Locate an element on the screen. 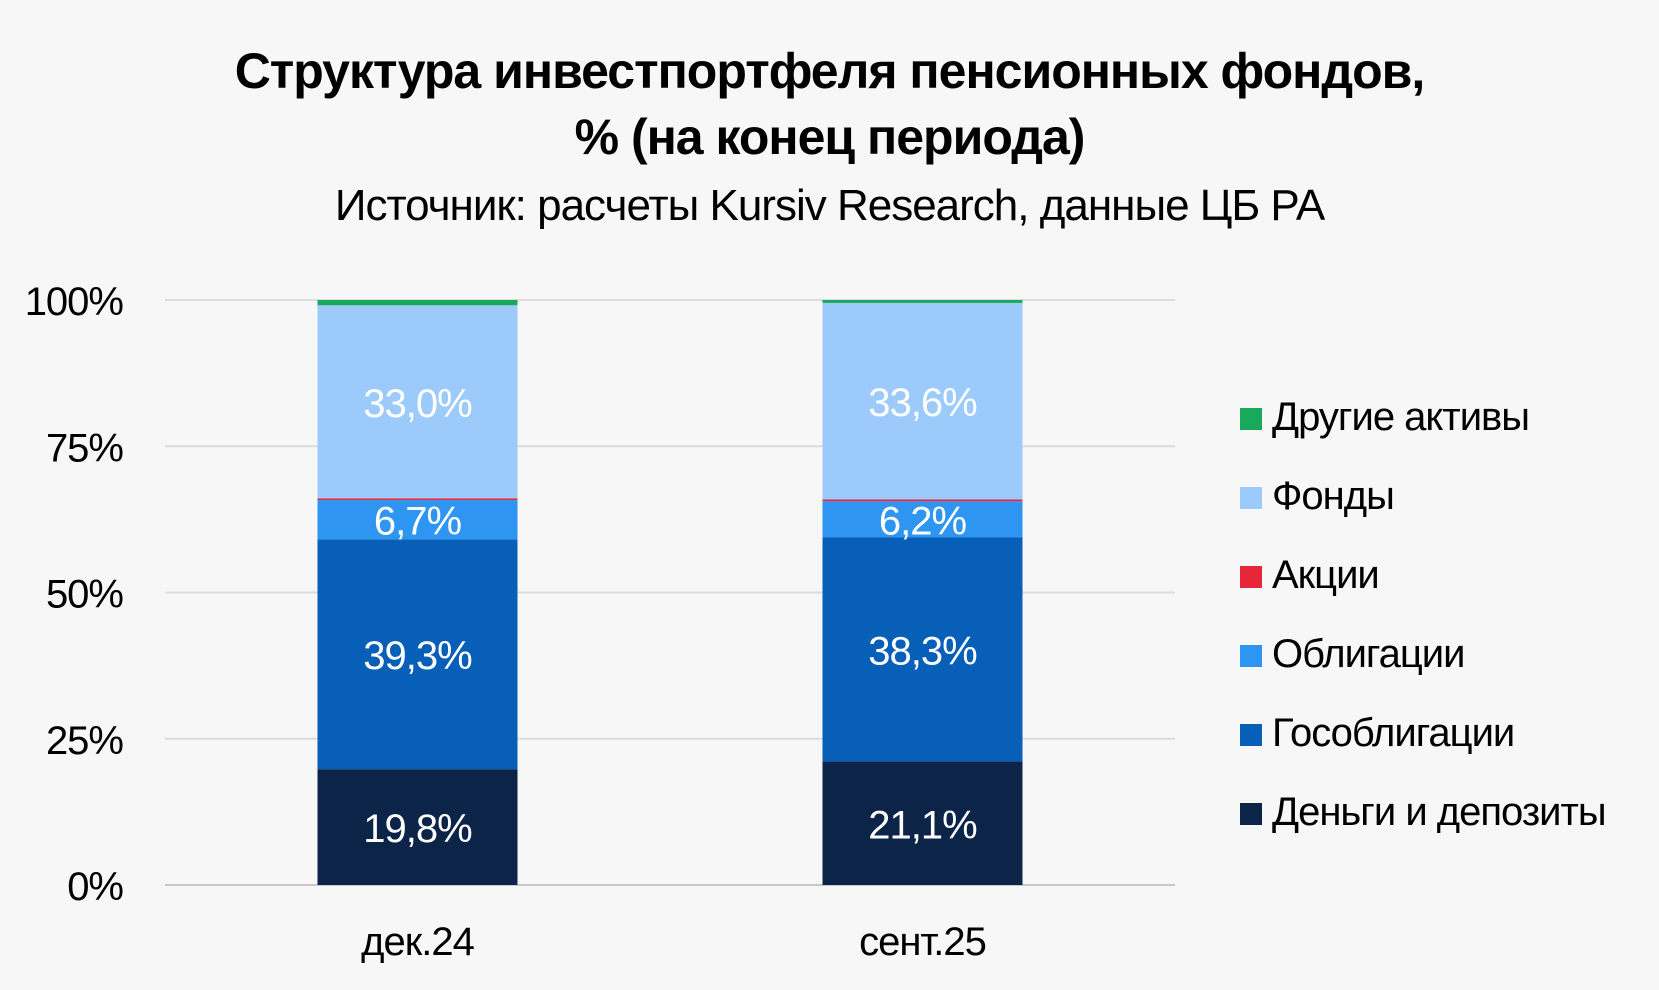  legend-item: Акции is located at coordinates (1445, 589).